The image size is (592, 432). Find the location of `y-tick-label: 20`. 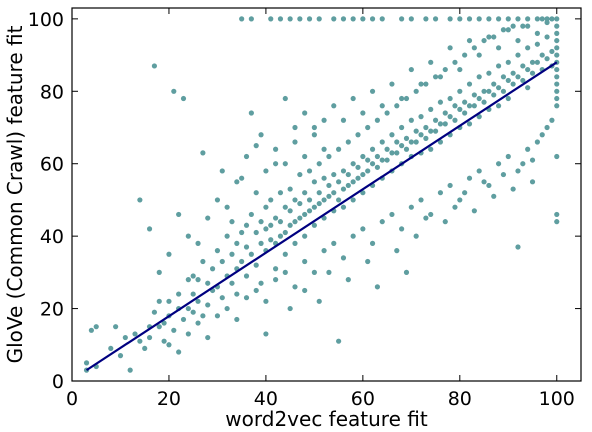

y-tick-label: 20 is located at coordinates (52, 310).